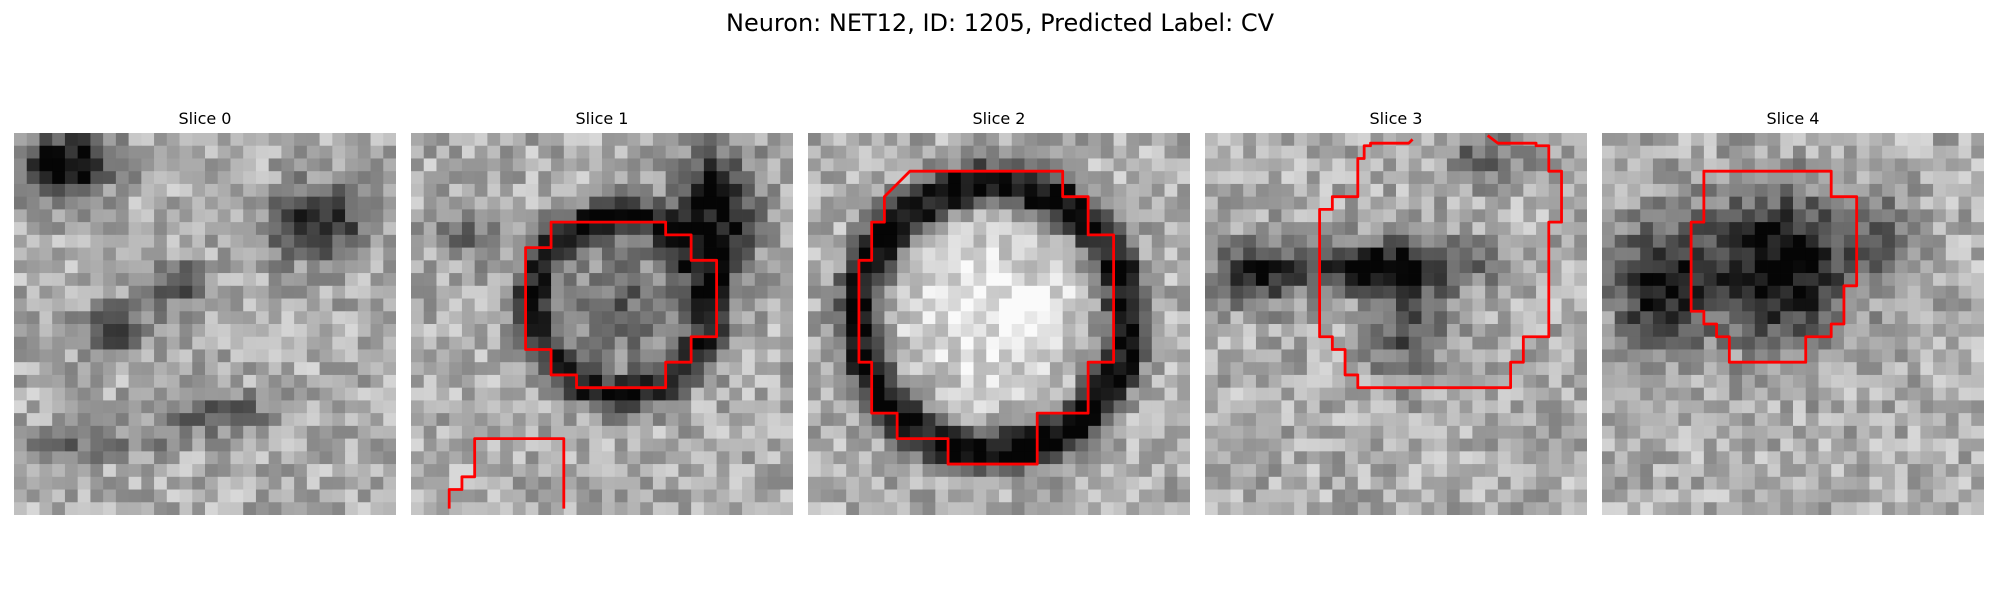 The image size is (2000, 600). I want to click on slice-1-pixels, so click(602, 324).